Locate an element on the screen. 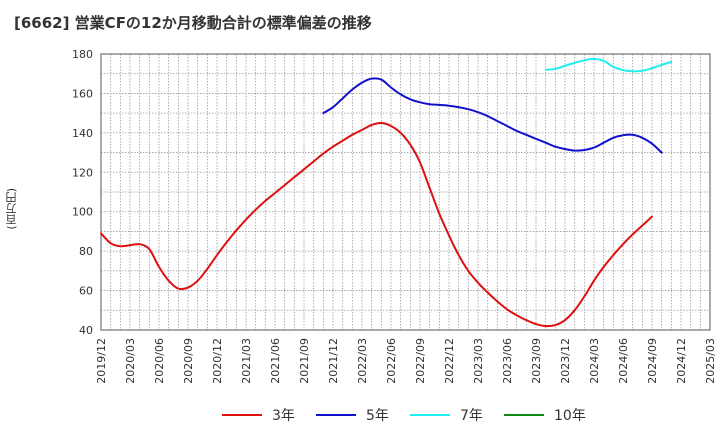 This screenshot has height=440, width=720. y-tick-label: 100 is located at coordinates (82, 212).